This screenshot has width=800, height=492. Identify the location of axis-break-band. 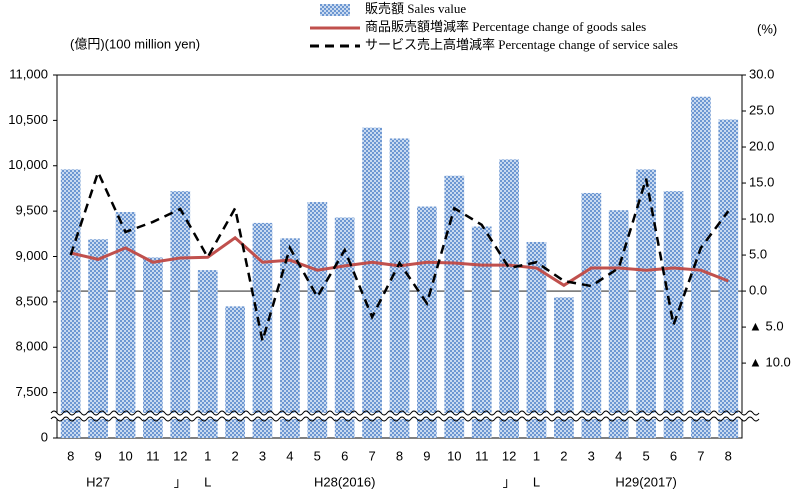
(399, 416).